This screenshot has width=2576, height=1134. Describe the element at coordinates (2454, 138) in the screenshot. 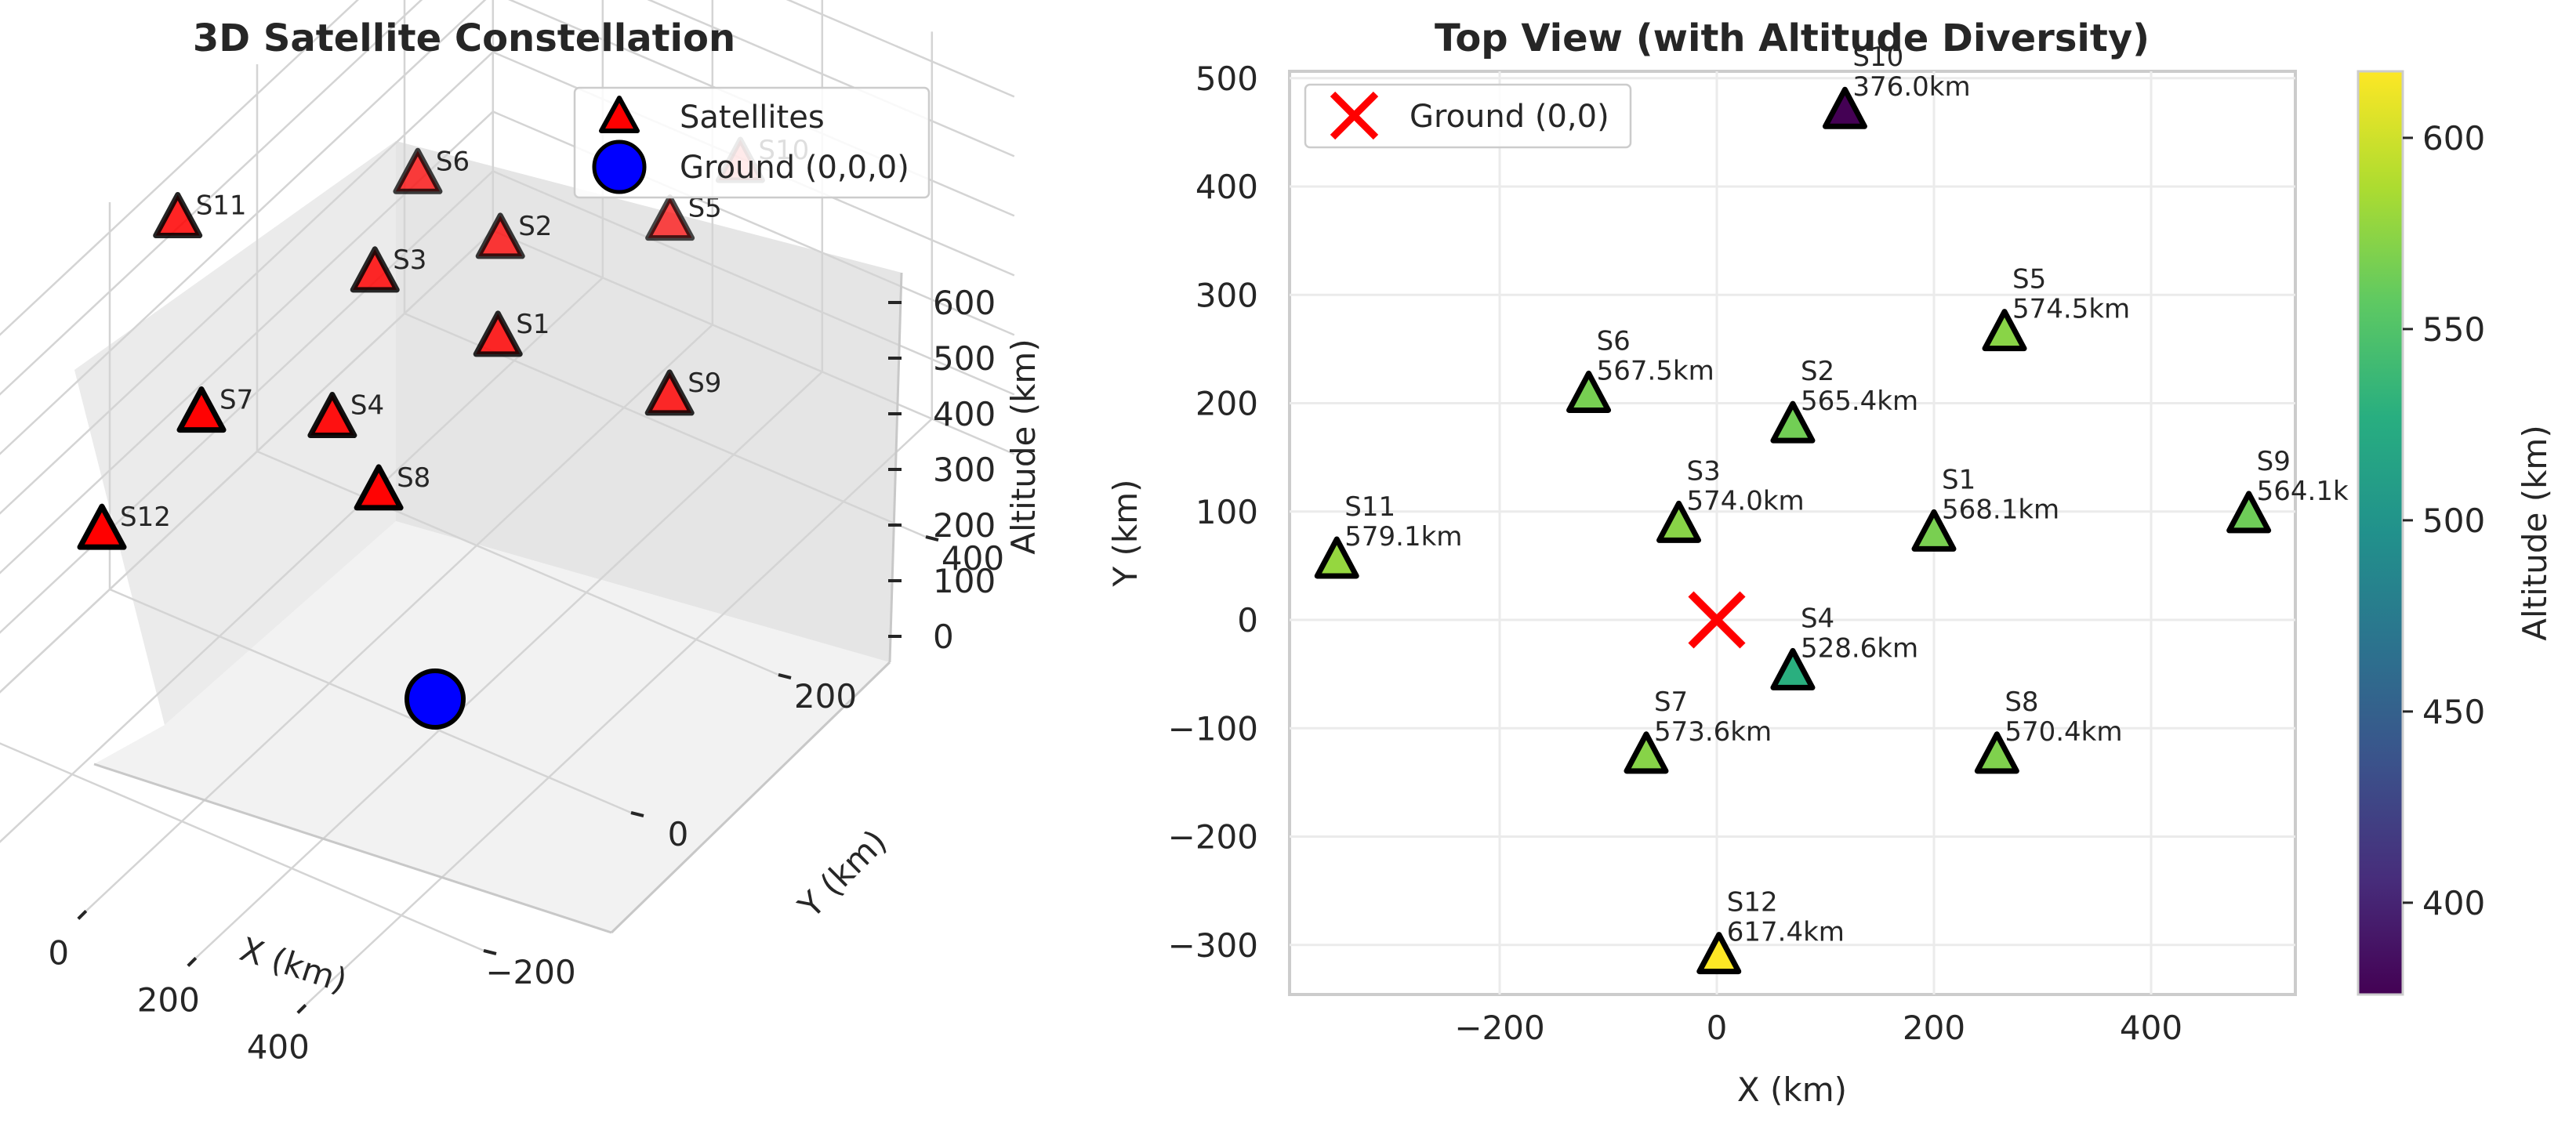

I see `colorbar-tick-label: 600` at that location.